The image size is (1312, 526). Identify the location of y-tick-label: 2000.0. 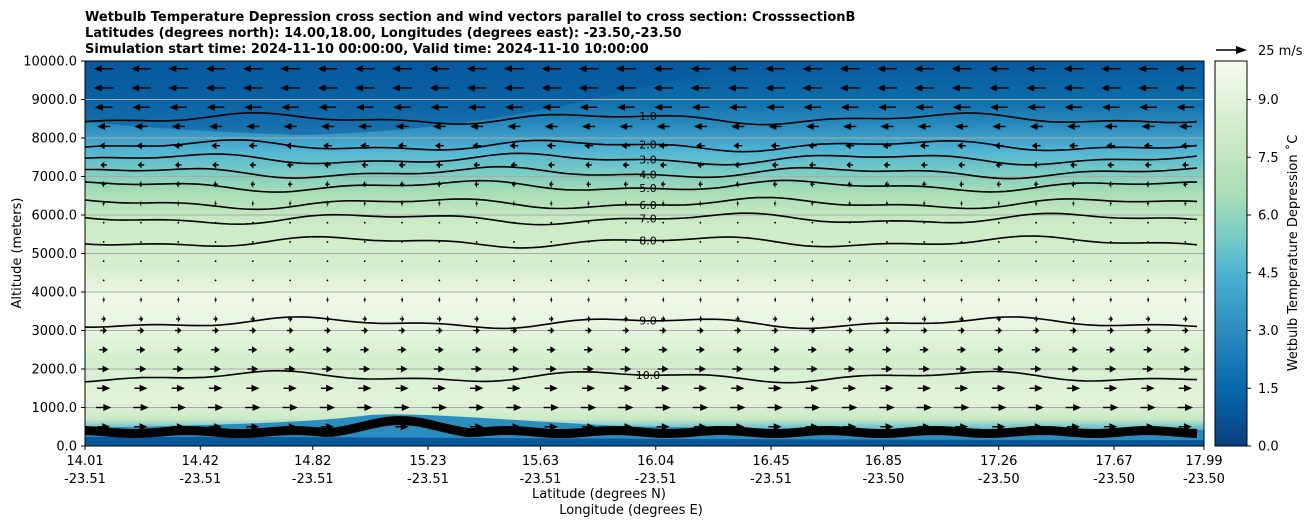
(55, 370).